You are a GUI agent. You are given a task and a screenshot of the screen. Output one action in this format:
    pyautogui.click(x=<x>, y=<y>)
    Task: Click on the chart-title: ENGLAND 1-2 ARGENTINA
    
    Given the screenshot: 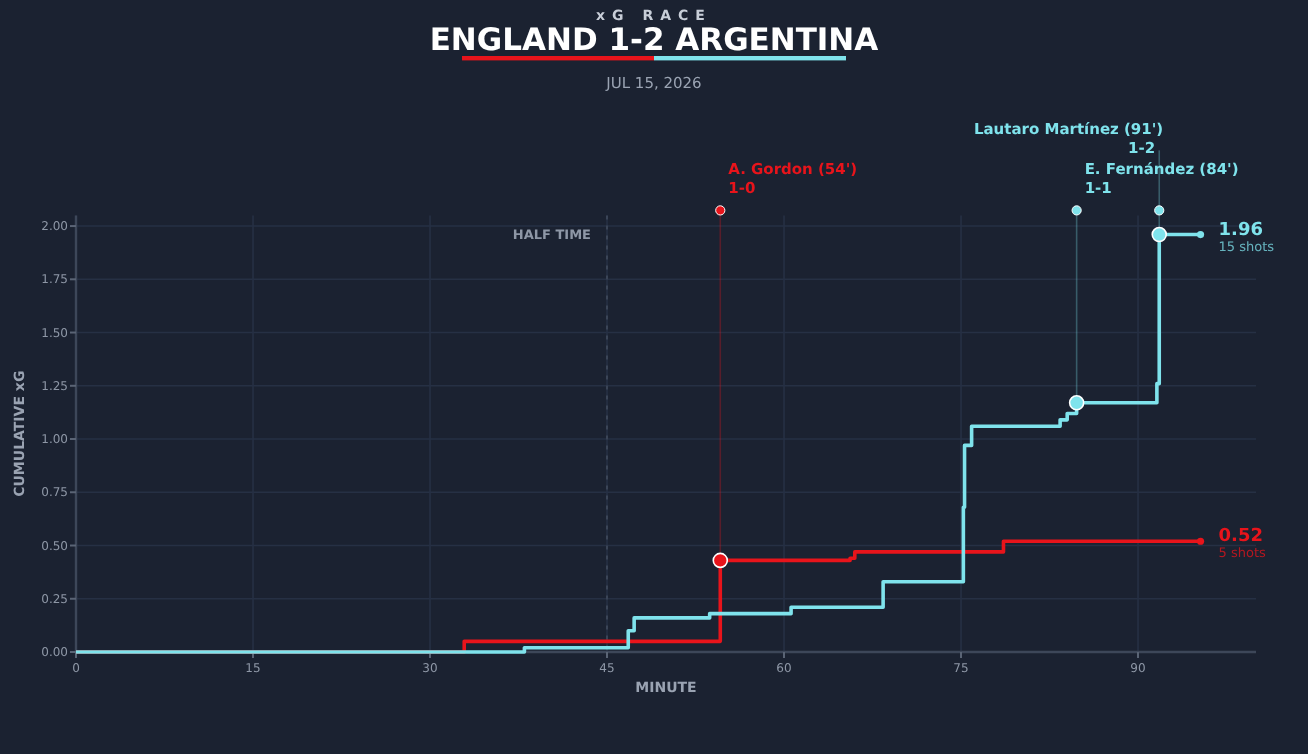 What is the action you would take?
    pyautogui.click(x=654, y=40)
    